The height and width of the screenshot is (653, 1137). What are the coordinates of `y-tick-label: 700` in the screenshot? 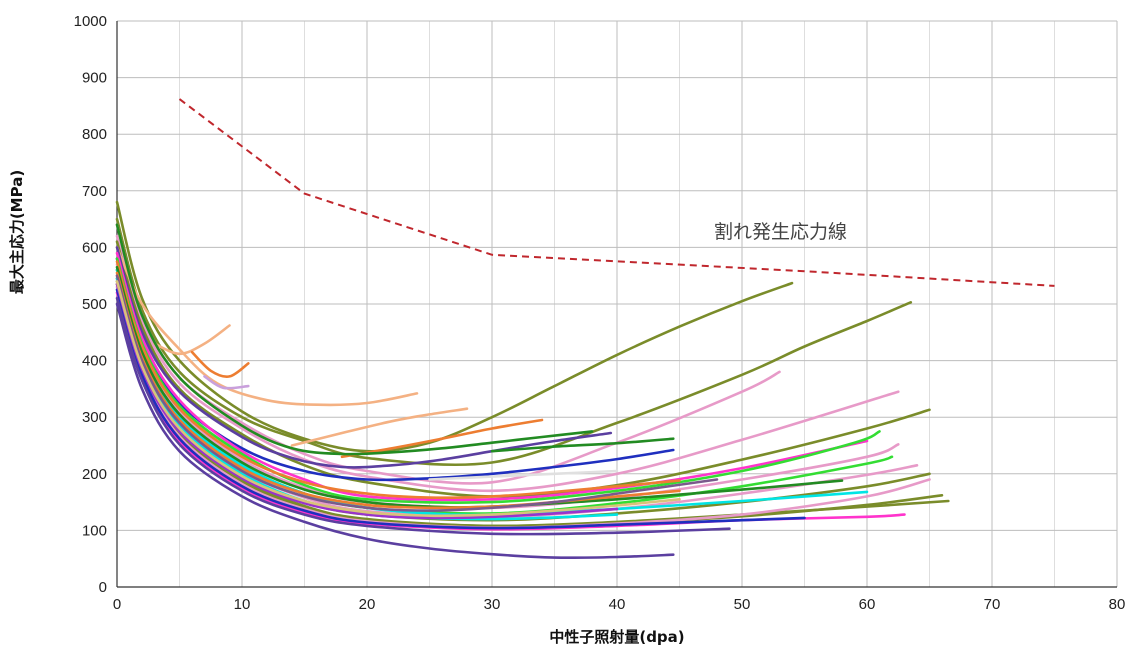 It's located at (94, 191).